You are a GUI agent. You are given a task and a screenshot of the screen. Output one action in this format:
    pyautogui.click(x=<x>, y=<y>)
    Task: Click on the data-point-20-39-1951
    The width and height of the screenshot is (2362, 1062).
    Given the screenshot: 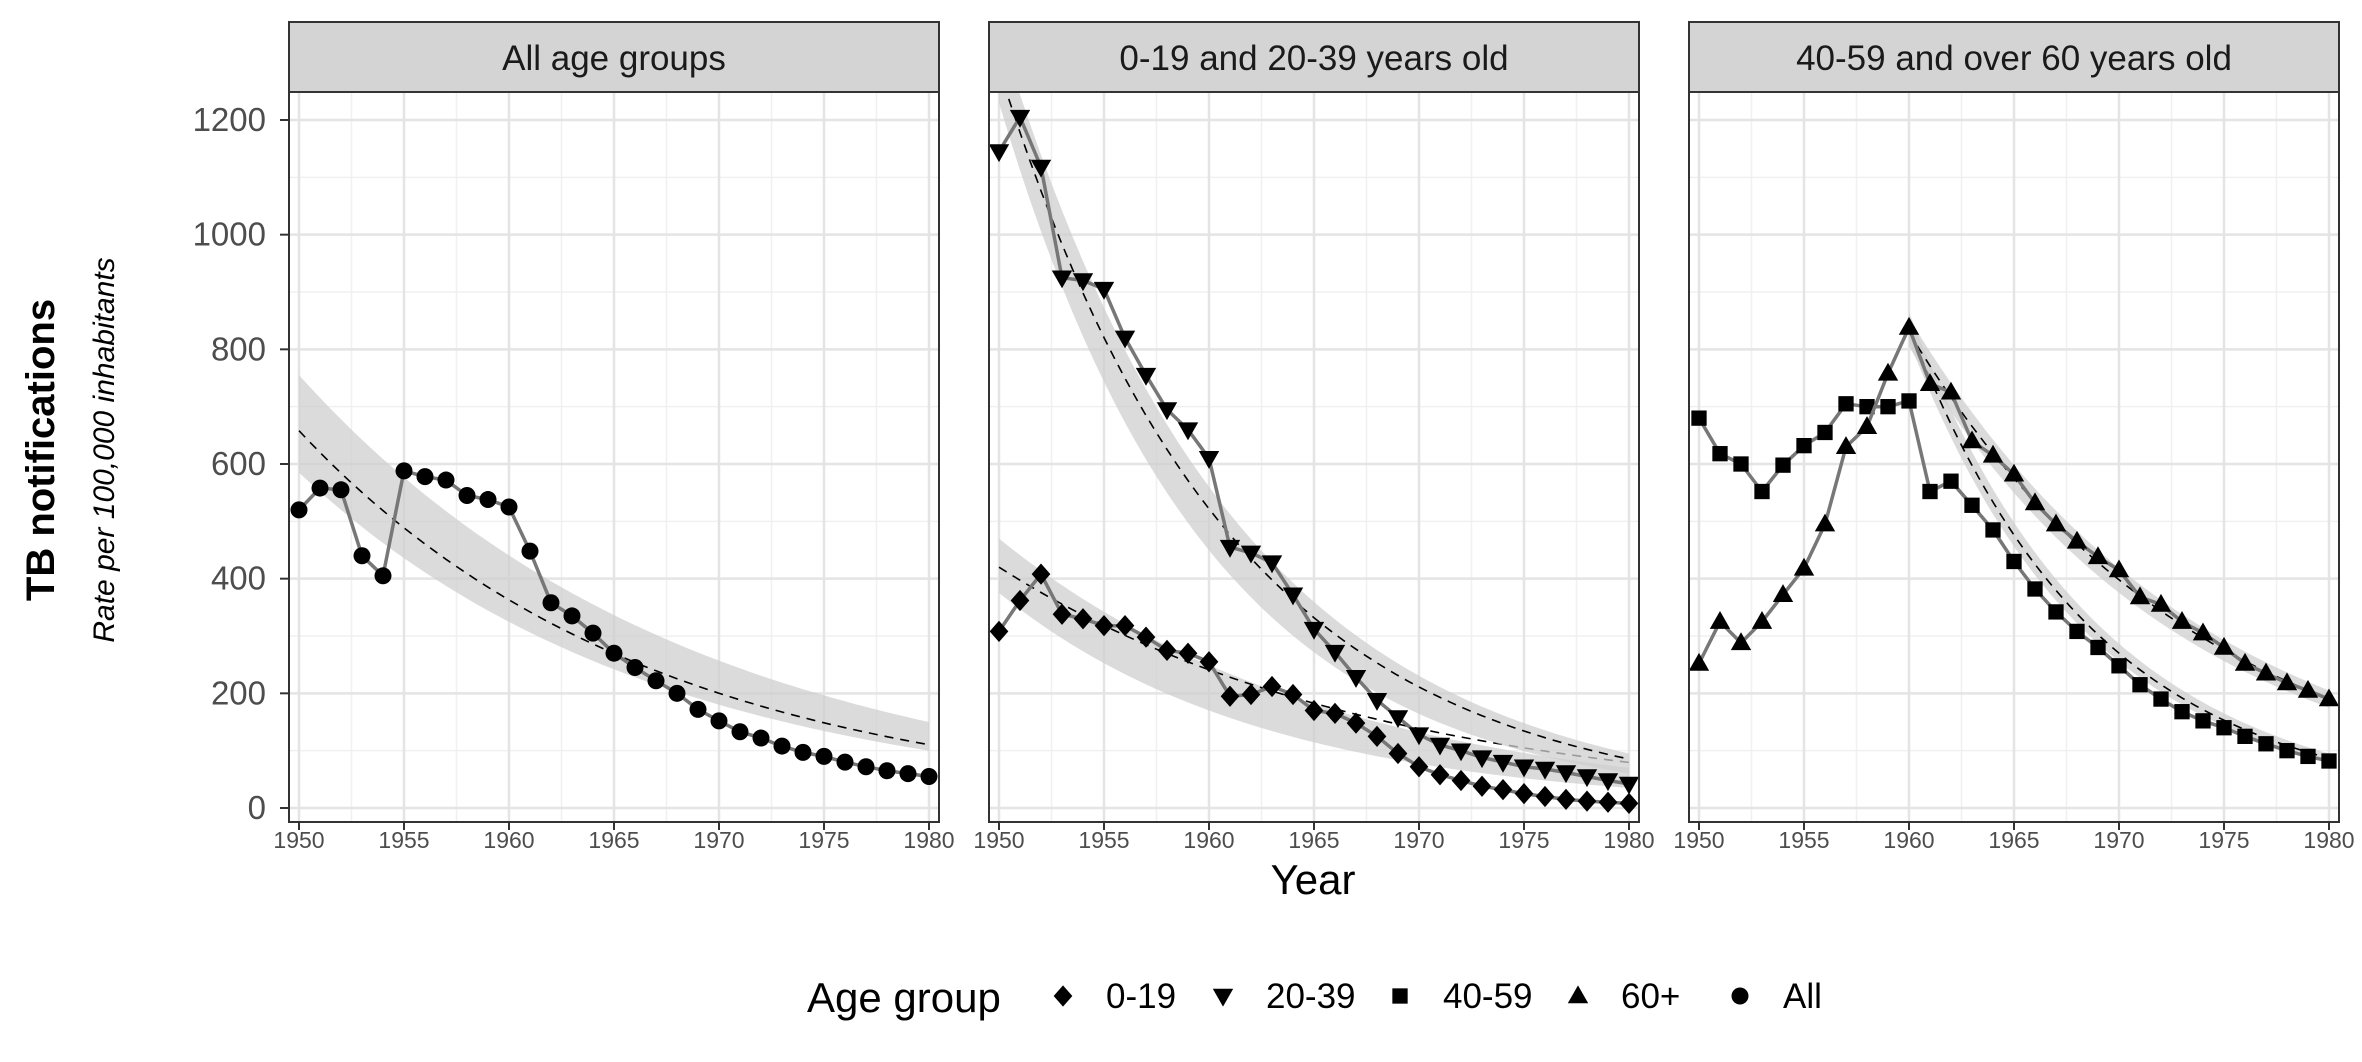 What is the action you would take?
    pyautogui.click(x=1020, y=118)
    